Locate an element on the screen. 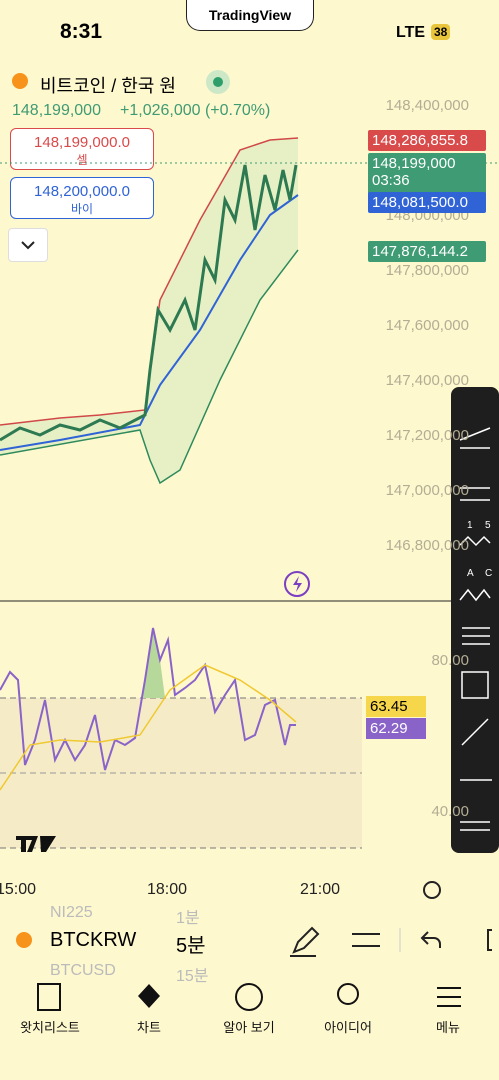  price-axis-label: 147,000,000 is located at coordinates (427, 490).